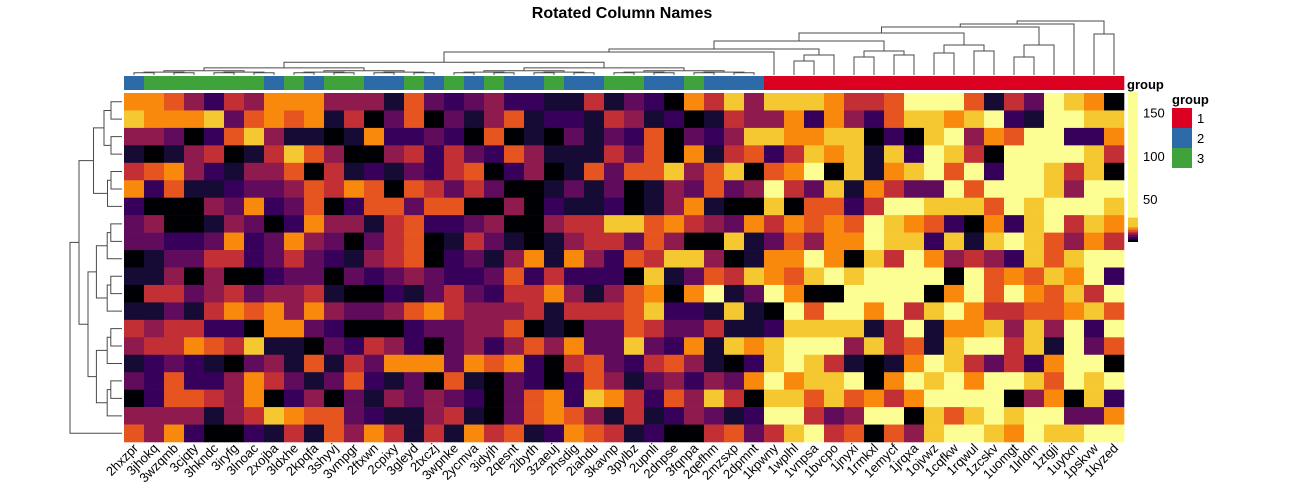 The width and height of the screenshot is (1296, 504). I want to click on colorbar-tick-label: 100, so click(1154, 156).